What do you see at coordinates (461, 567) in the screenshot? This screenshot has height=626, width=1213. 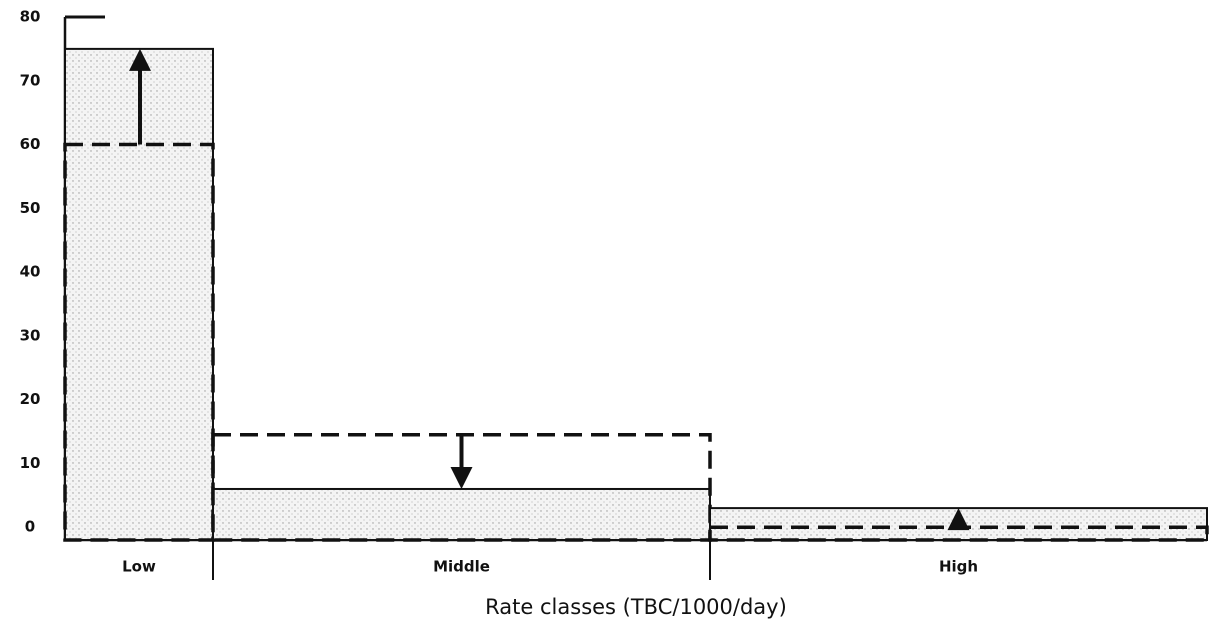 I see `x-tick-label: Middle` at bounding box center [461, 567].